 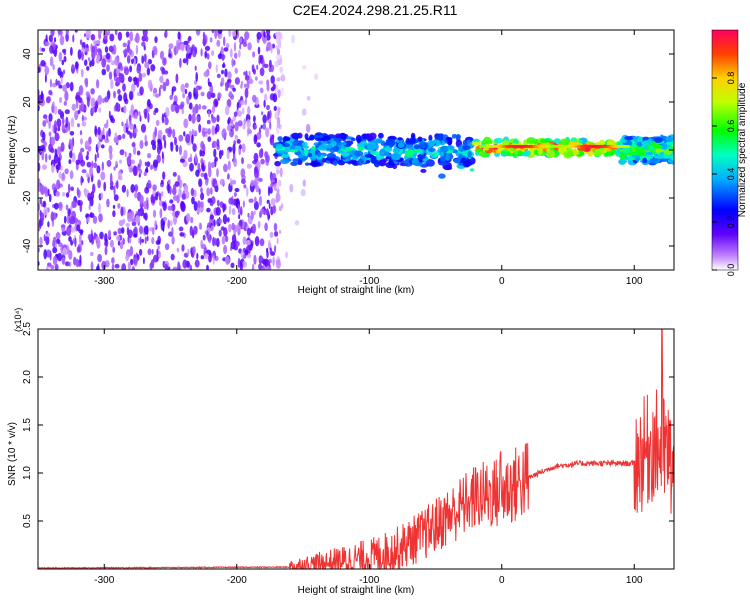 What do you see at coordinates (356, 290) in the screenshot?
I see `spectrogram-xlabel: Height of straight line (km)` at bounding box center [356, 290].